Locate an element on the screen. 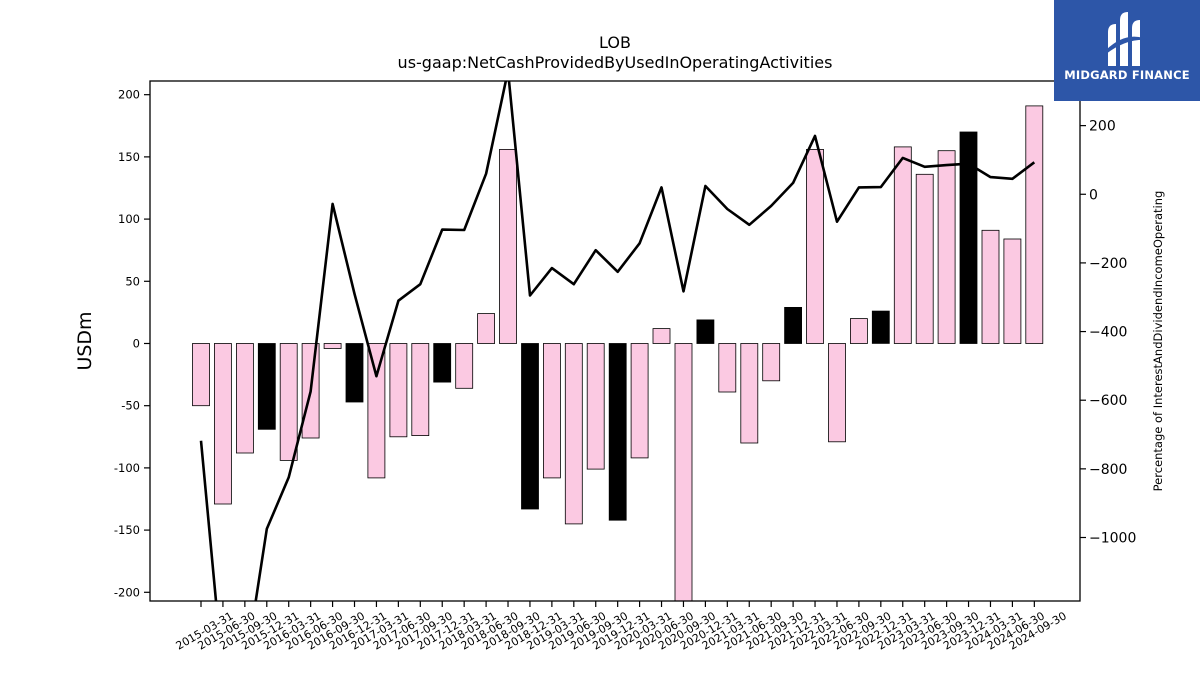  logo-brand-text: MIDGARD FINANCE is located at coordinates (1127, 75).